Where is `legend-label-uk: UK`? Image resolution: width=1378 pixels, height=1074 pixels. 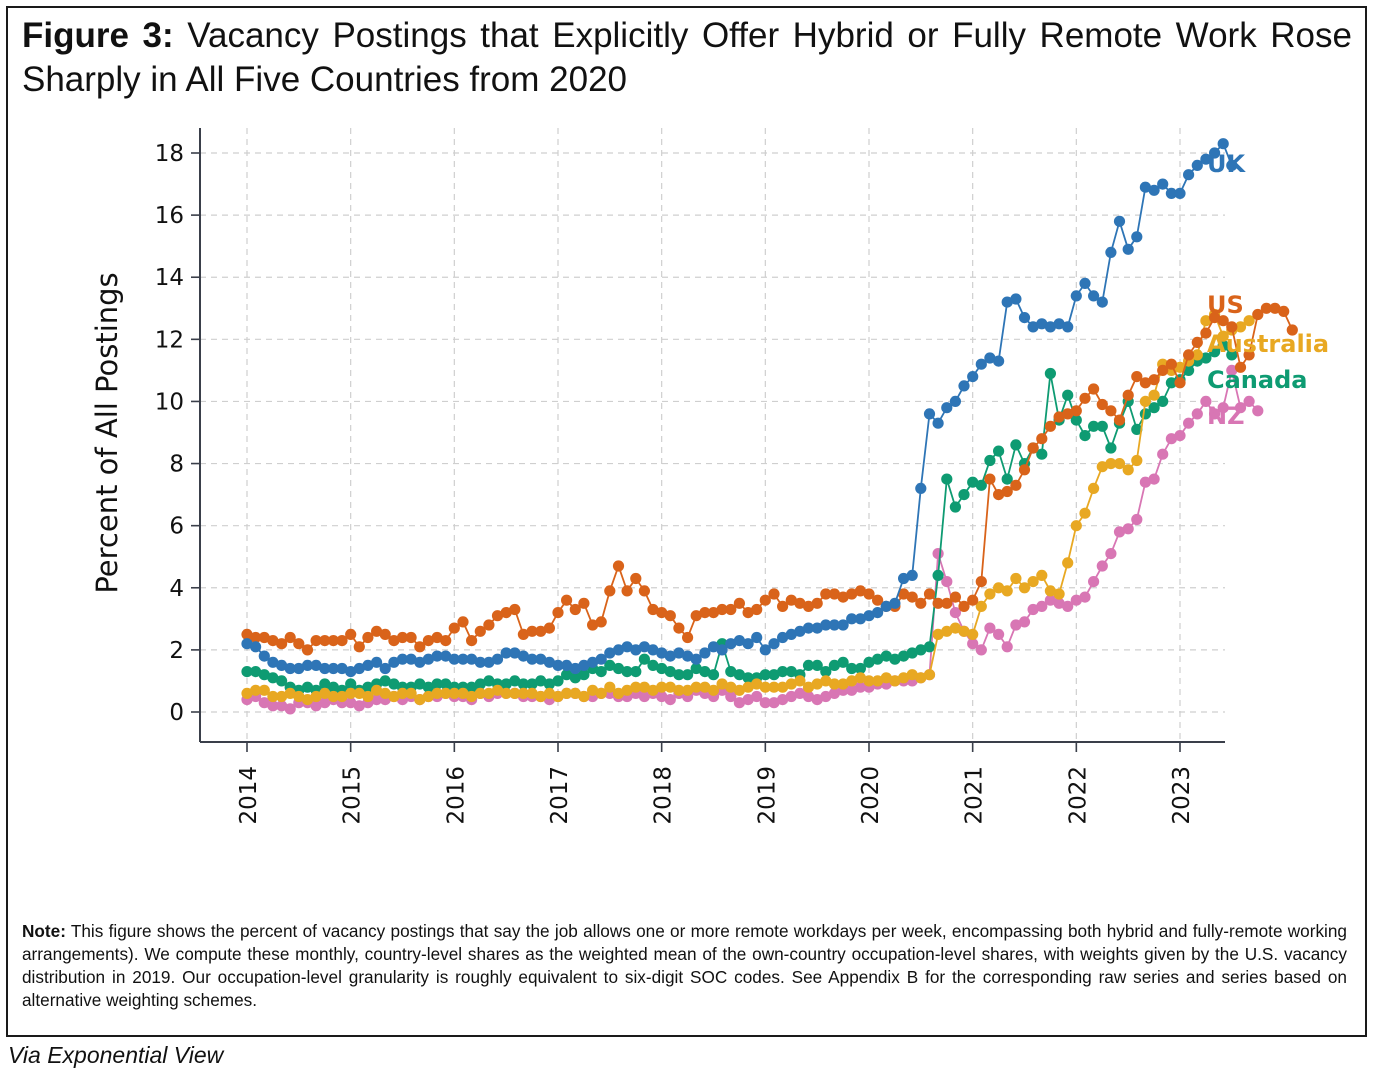
legend-label-uk: UK is located at coordinates (1226, 164).